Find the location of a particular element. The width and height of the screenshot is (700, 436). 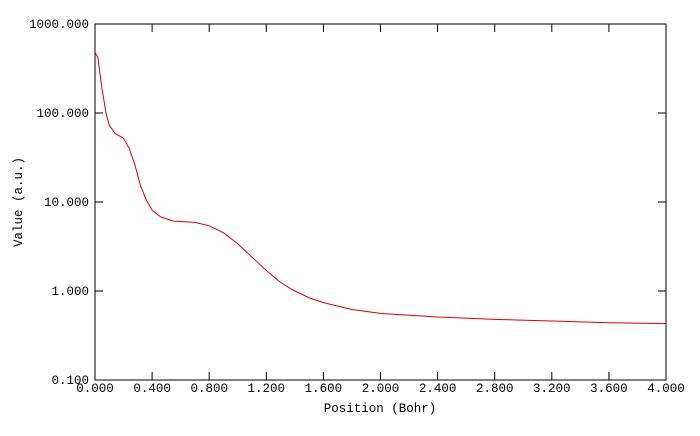

x-tick-label: 3.600 is located at coordinates (609, 389).